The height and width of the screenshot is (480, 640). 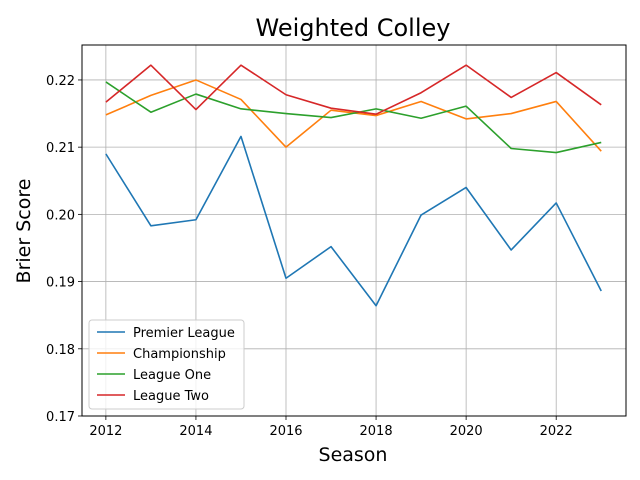 What do you see at coordinates (195, 431) in the screenshot?
I see `x-tick-label: 2014` at bounding box center [195, 431].